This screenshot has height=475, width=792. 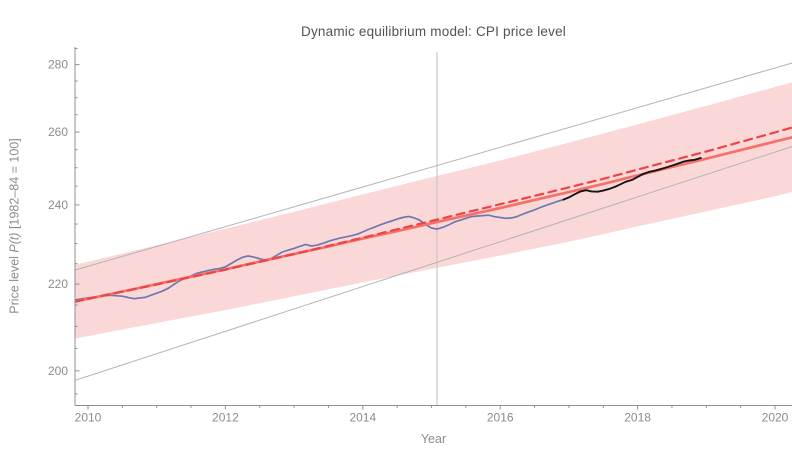 What do you see at coordinates (58, 65) in the screenshot?
I see `y-tick-label: 280` at bounding box center [58, 65].